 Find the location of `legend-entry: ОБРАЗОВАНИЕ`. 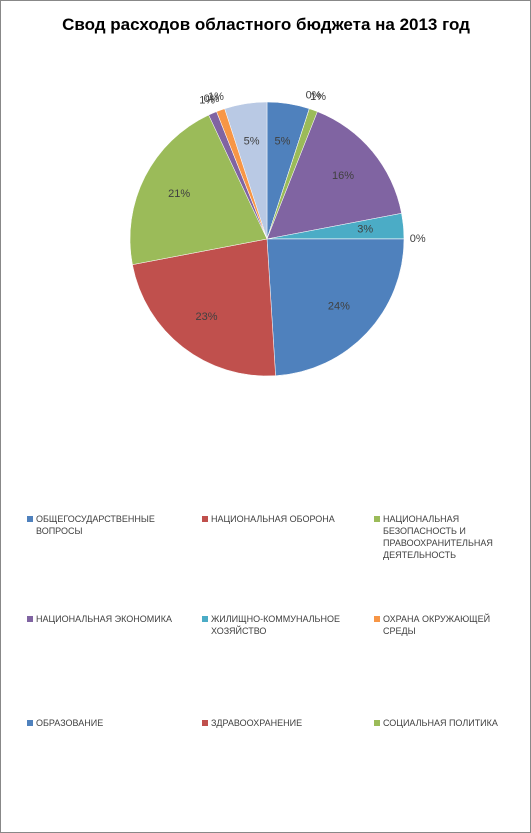

legend-entry: ОБРАЗОВАНИЕ is located at coordinates (102, 723).